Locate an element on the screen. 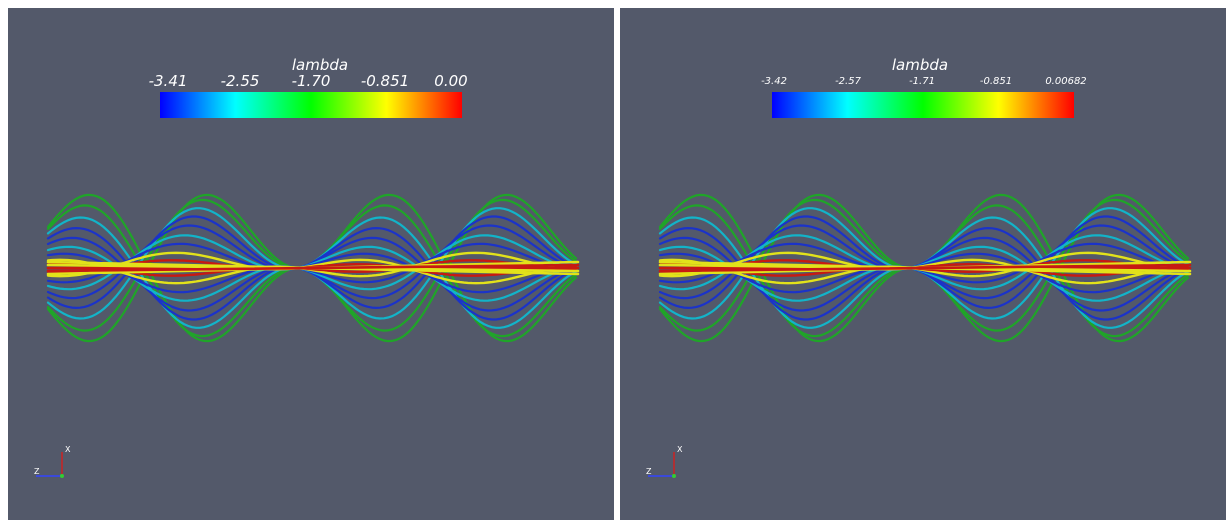  colorbar-tick-label: -3.41 is located at coordinates (168, 81).